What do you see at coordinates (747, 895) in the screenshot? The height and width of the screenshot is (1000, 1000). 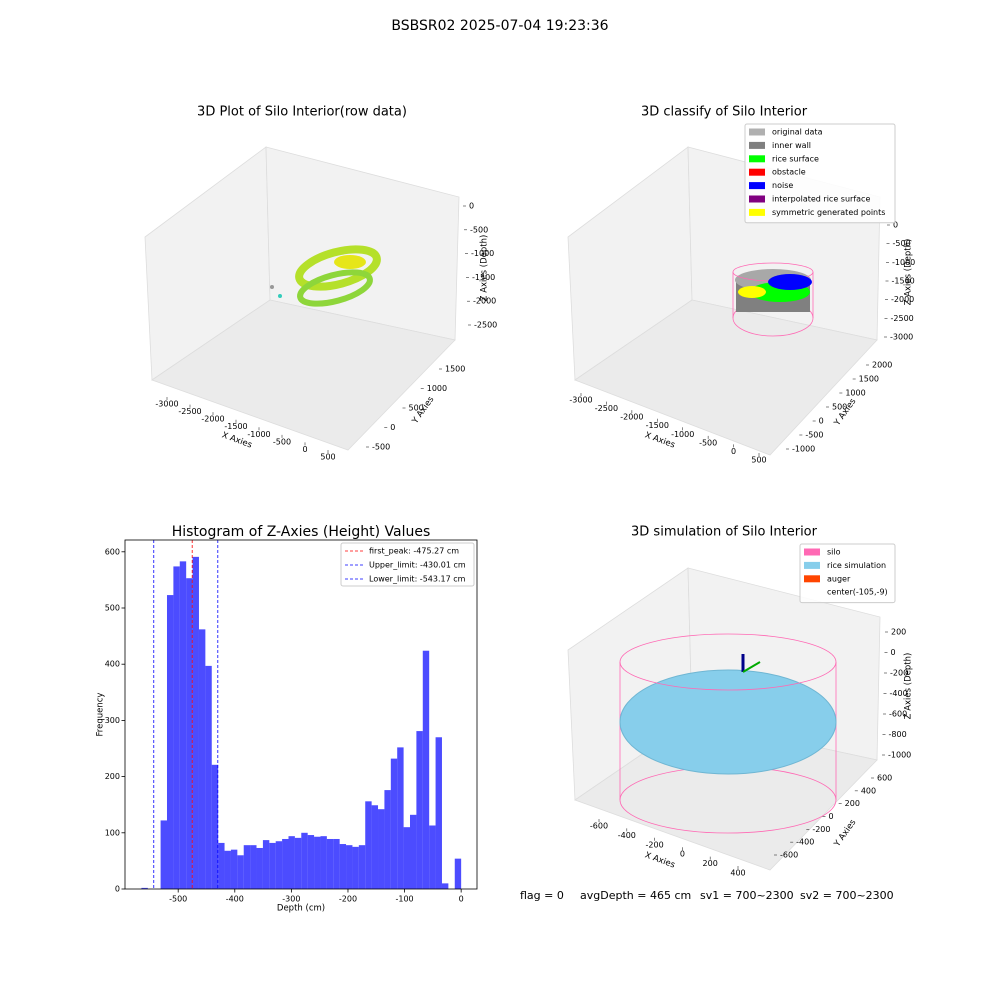 I see `footer-sv1: sv1 = 700~2300` at bounding box center [747, 895].